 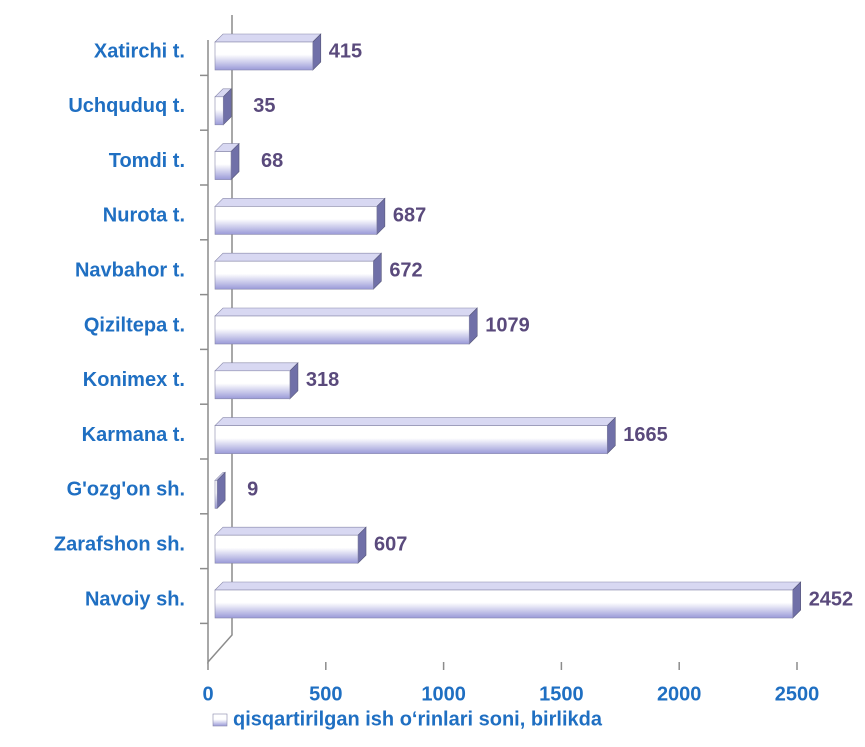 What do you see at coordinates (130, 270) in the screenshot?
I see `y-tick-label: Navbahor t.` at bounding box center [130, 270].